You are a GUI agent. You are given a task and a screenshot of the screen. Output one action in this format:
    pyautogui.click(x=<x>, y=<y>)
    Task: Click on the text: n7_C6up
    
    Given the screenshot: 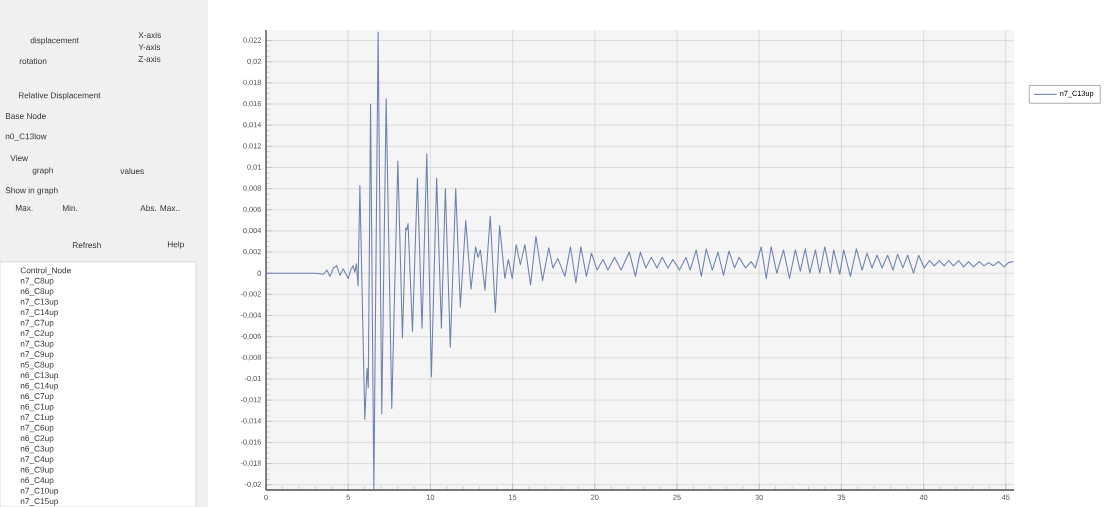 What is the action you would take?
    pyautogui.click(x=37, y=428)
    